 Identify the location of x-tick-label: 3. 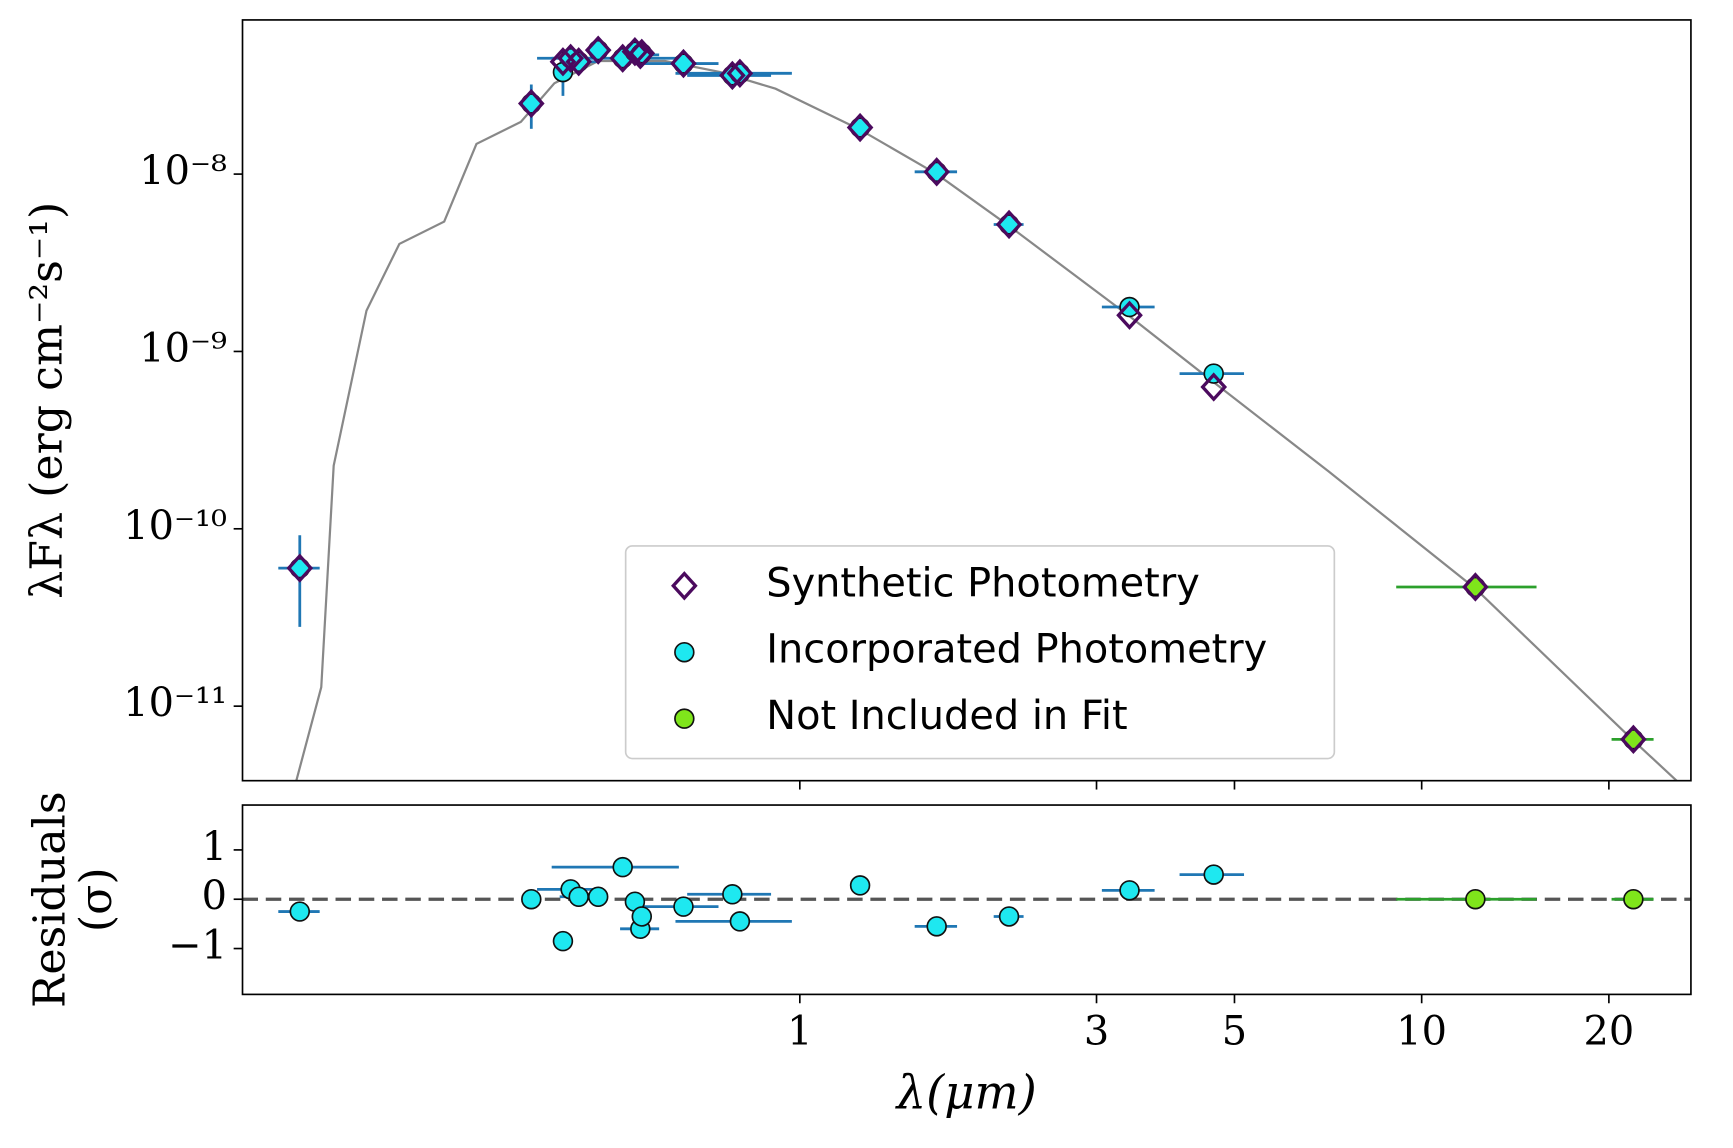
(1096, 1031).